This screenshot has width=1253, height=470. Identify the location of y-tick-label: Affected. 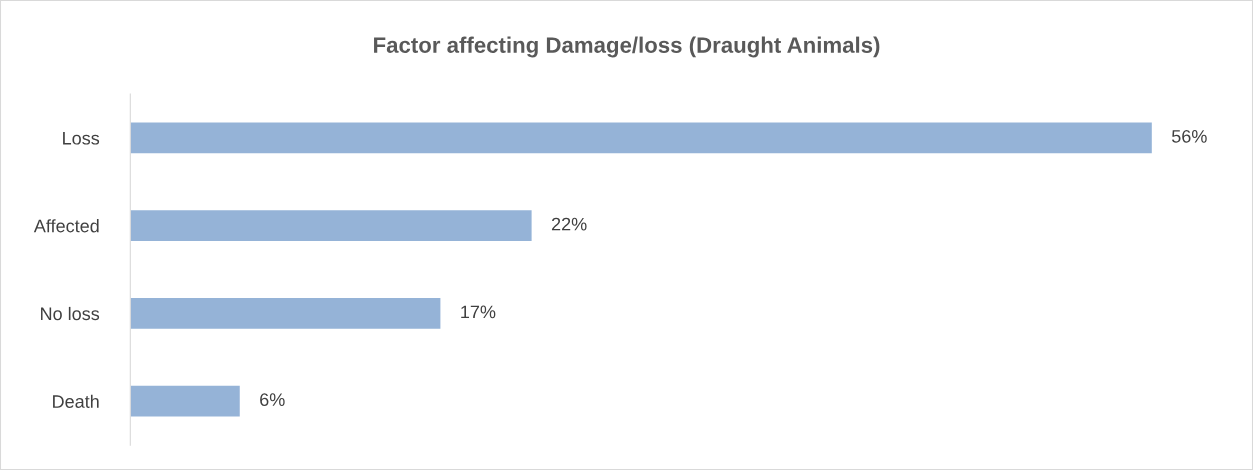
(66, 226).